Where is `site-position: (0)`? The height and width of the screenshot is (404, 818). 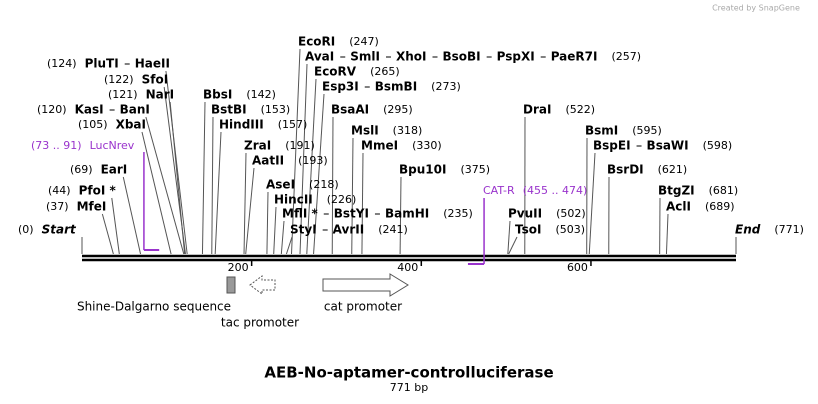
site-position: (0) is located at coordinates (26, 229).